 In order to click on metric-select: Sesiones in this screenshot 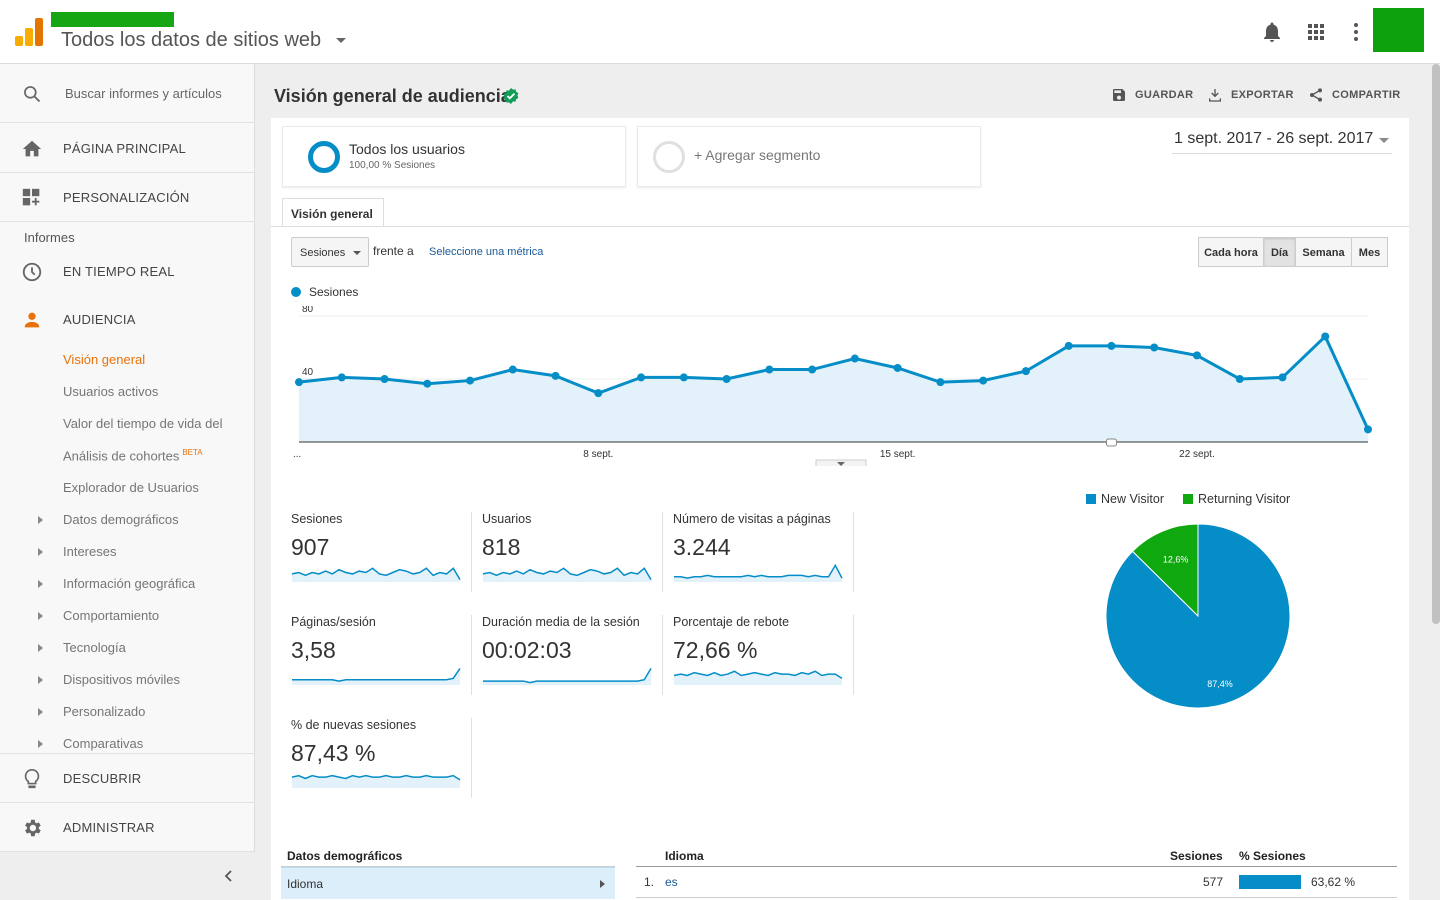, I will do `click(330, 252)`.